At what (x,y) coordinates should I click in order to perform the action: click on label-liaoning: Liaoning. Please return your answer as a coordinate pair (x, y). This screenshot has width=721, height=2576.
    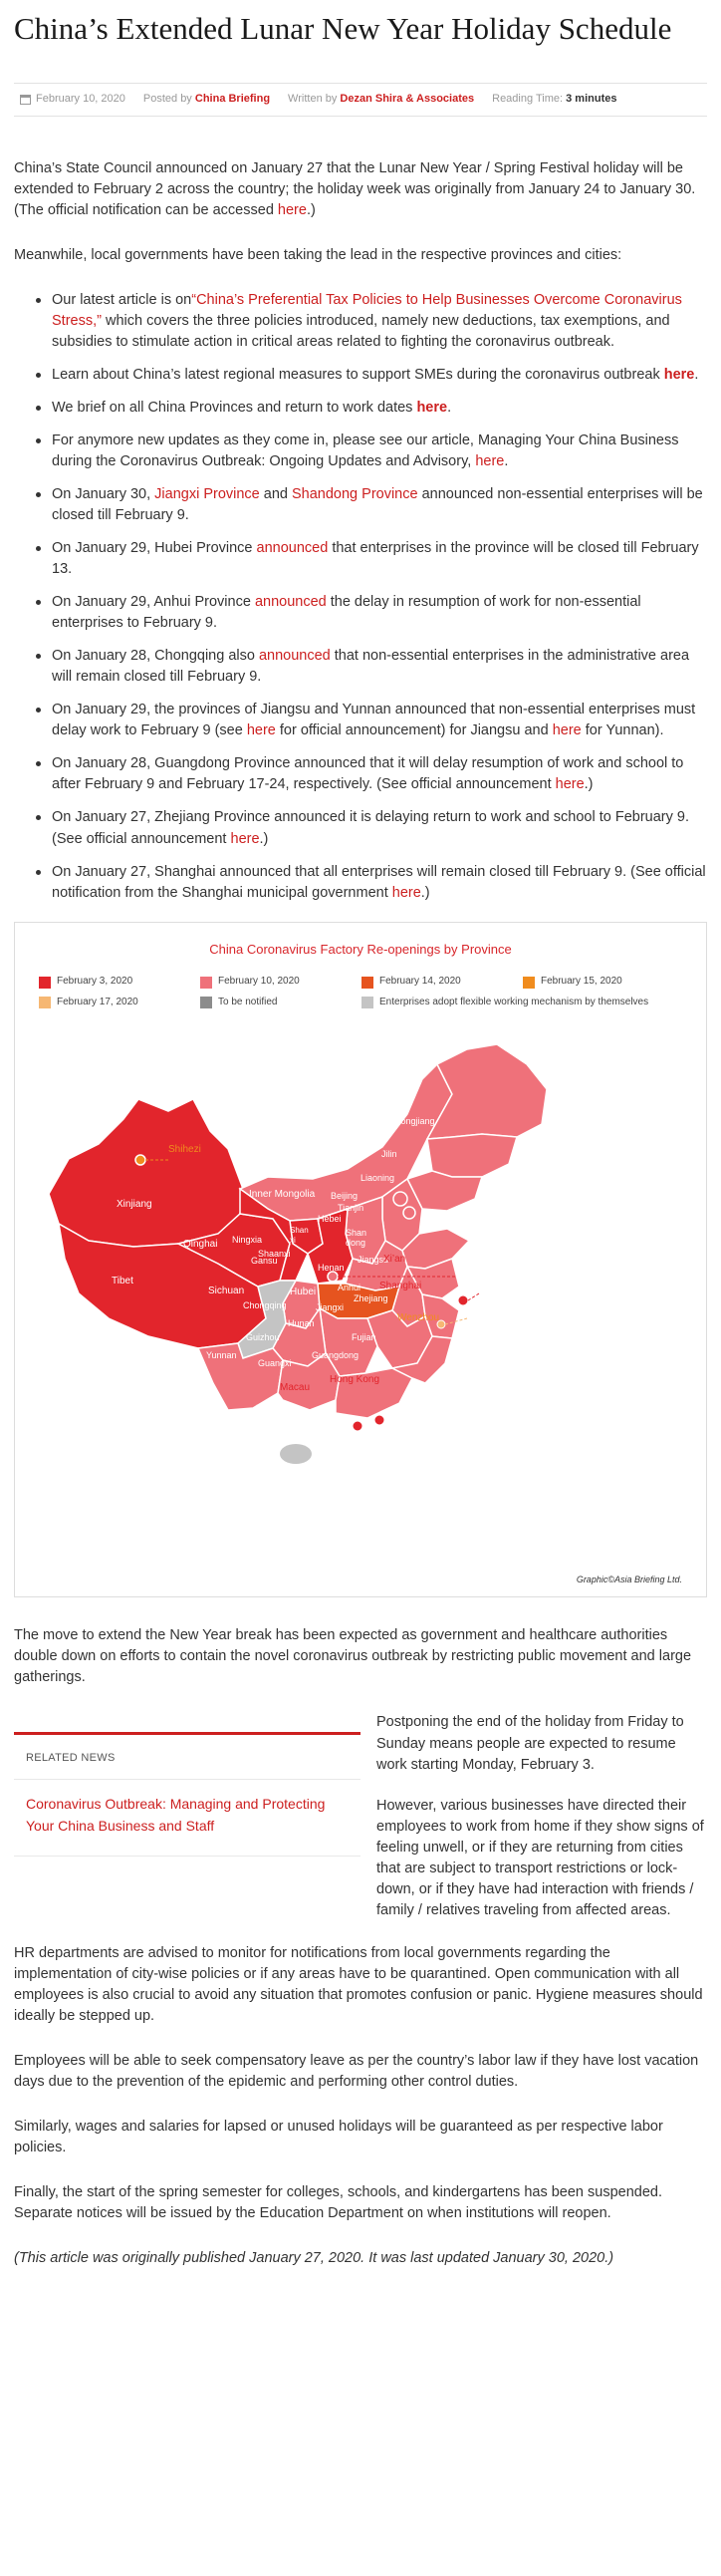
    Looking at the image, I should click on (377, 1178).